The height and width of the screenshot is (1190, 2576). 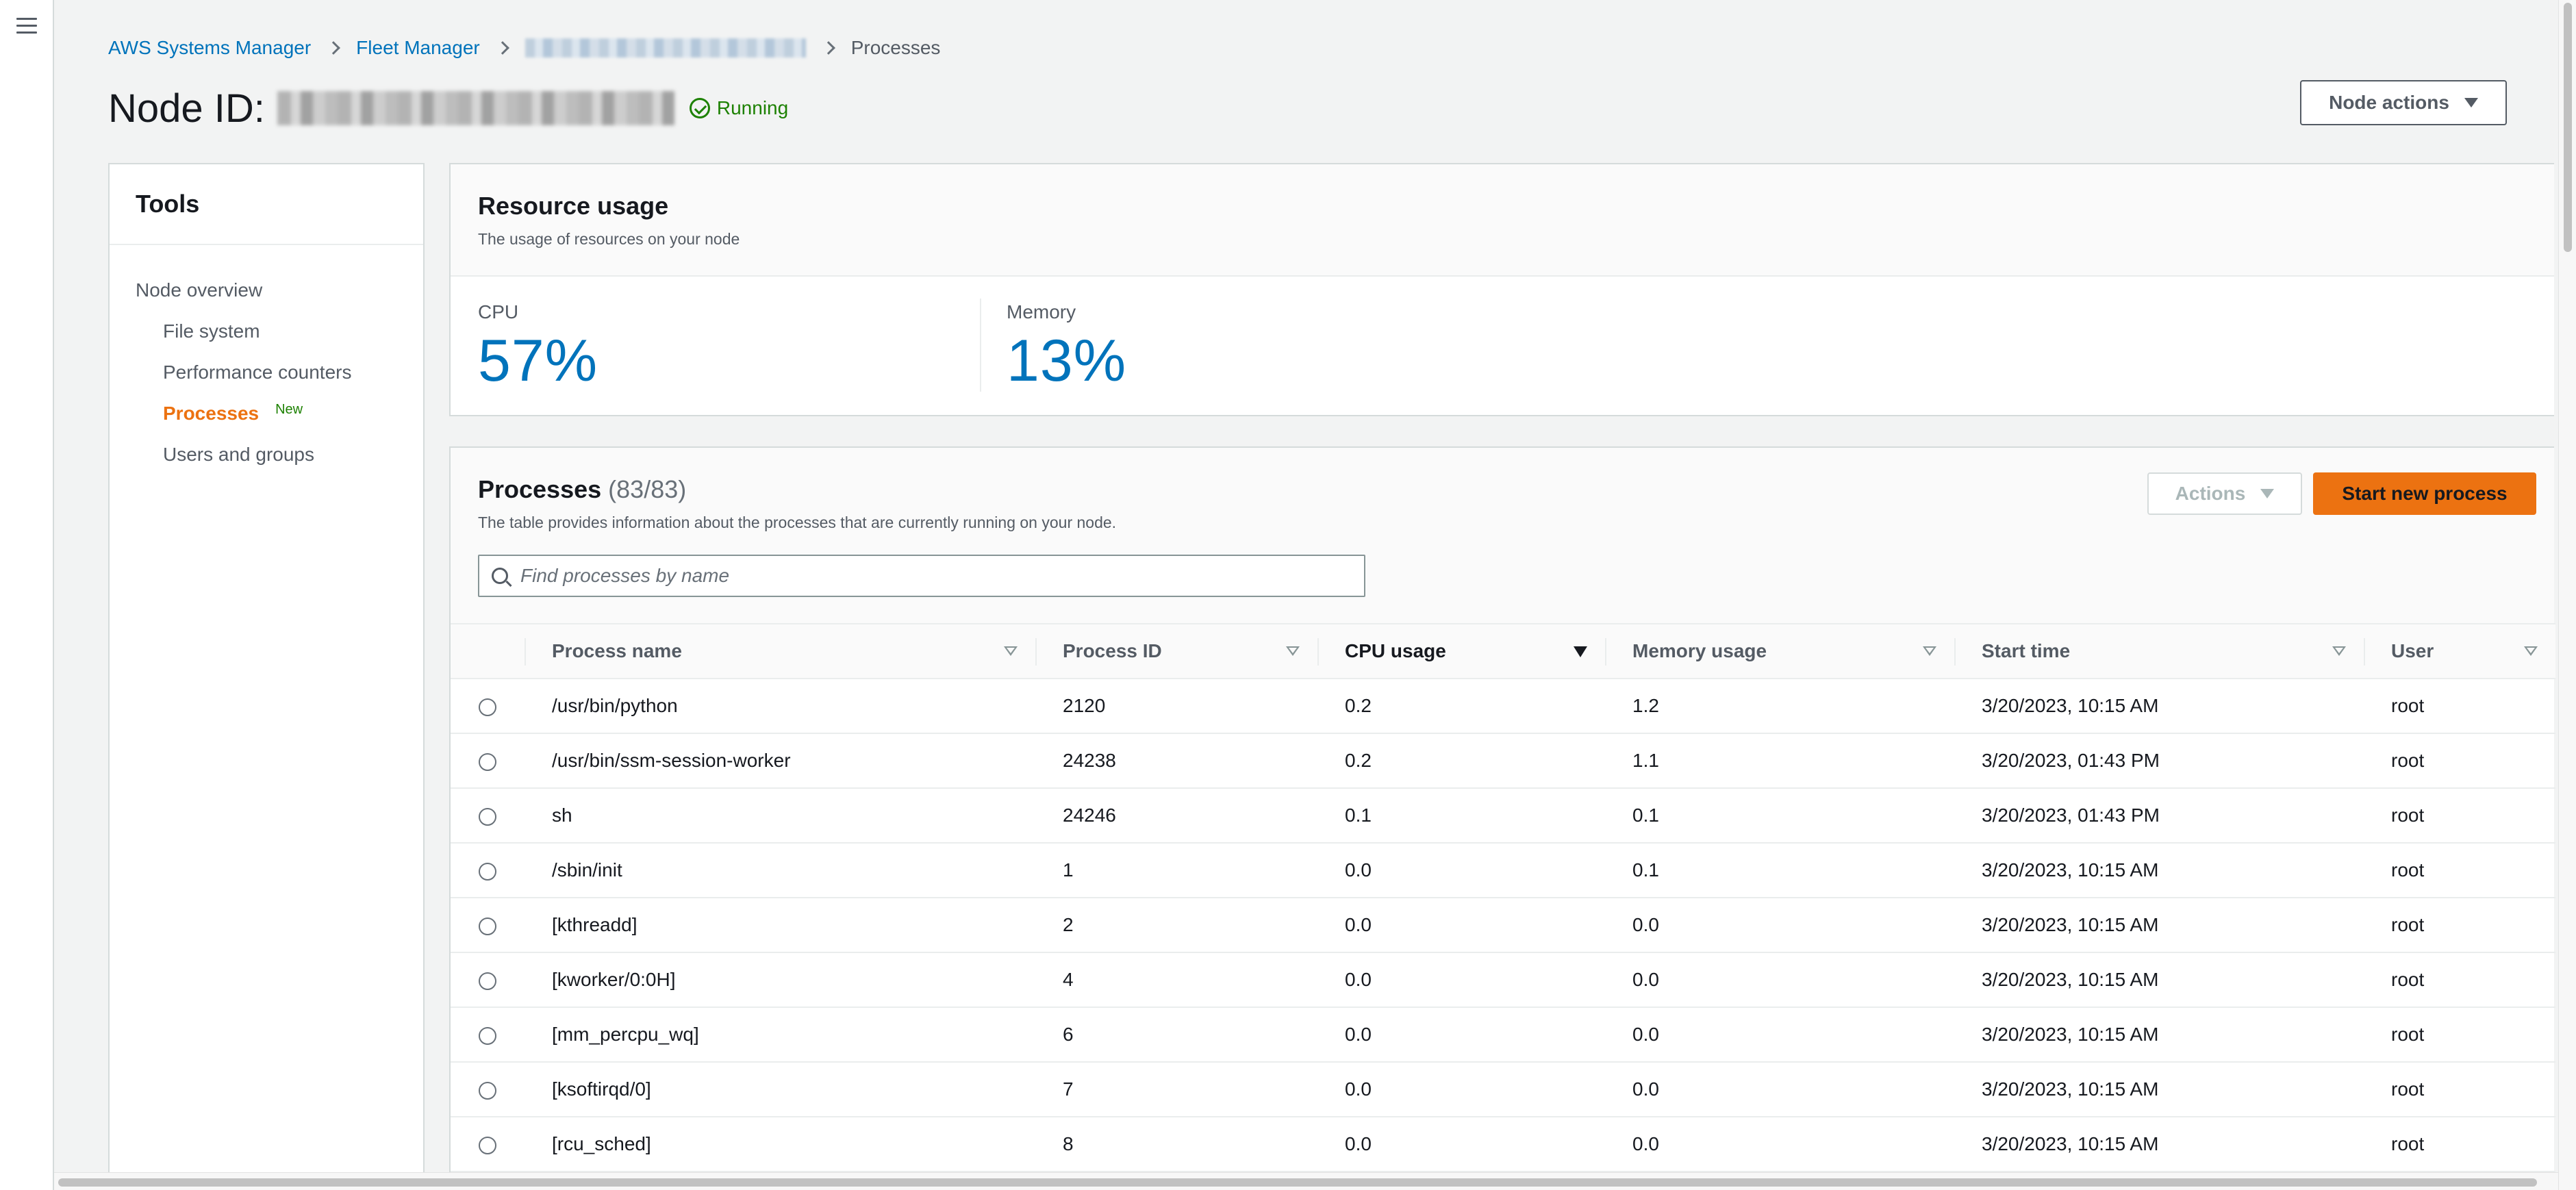 I want to click on cell-process-name: [kthreadd], so click(x=594, y=924).